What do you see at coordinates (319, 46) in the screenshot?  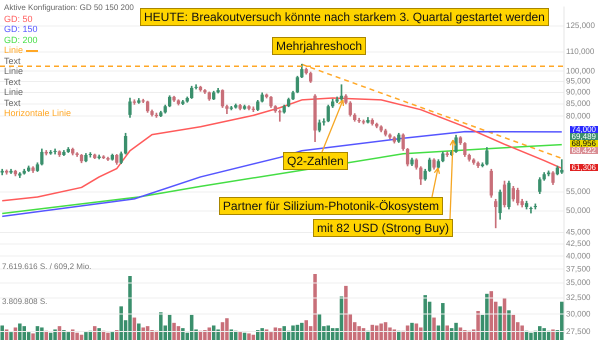 I see `annotation: Mehrjahreshoch` at bounding box center [319, 46].